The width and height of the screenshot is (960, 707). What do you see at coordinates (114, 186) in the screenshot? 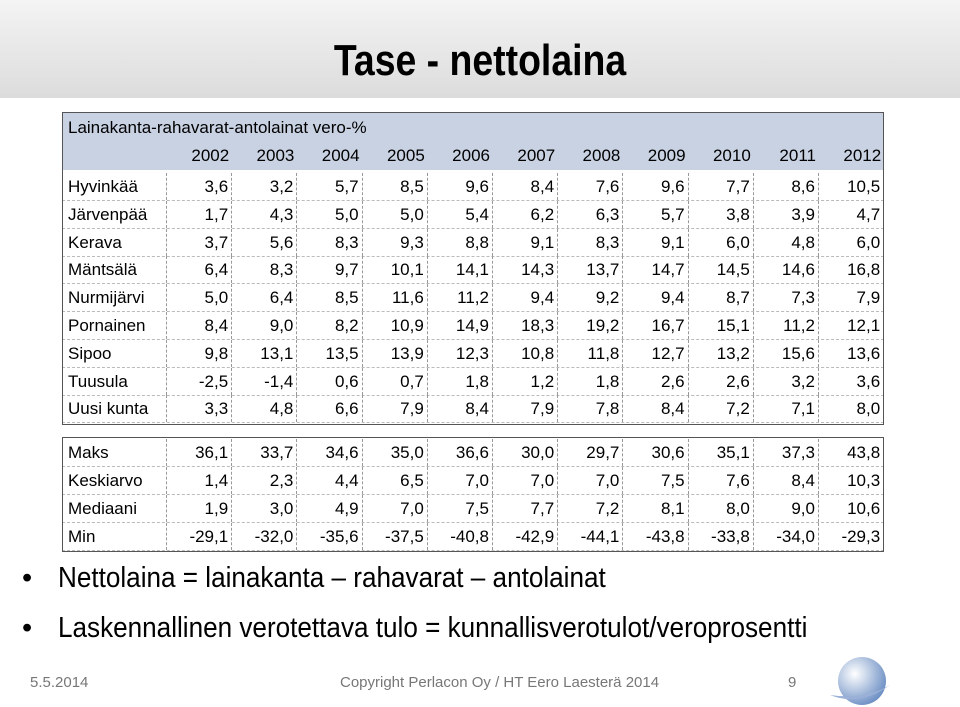
I see `row-label: Hyvinkää` at bounding box center [114, 186].